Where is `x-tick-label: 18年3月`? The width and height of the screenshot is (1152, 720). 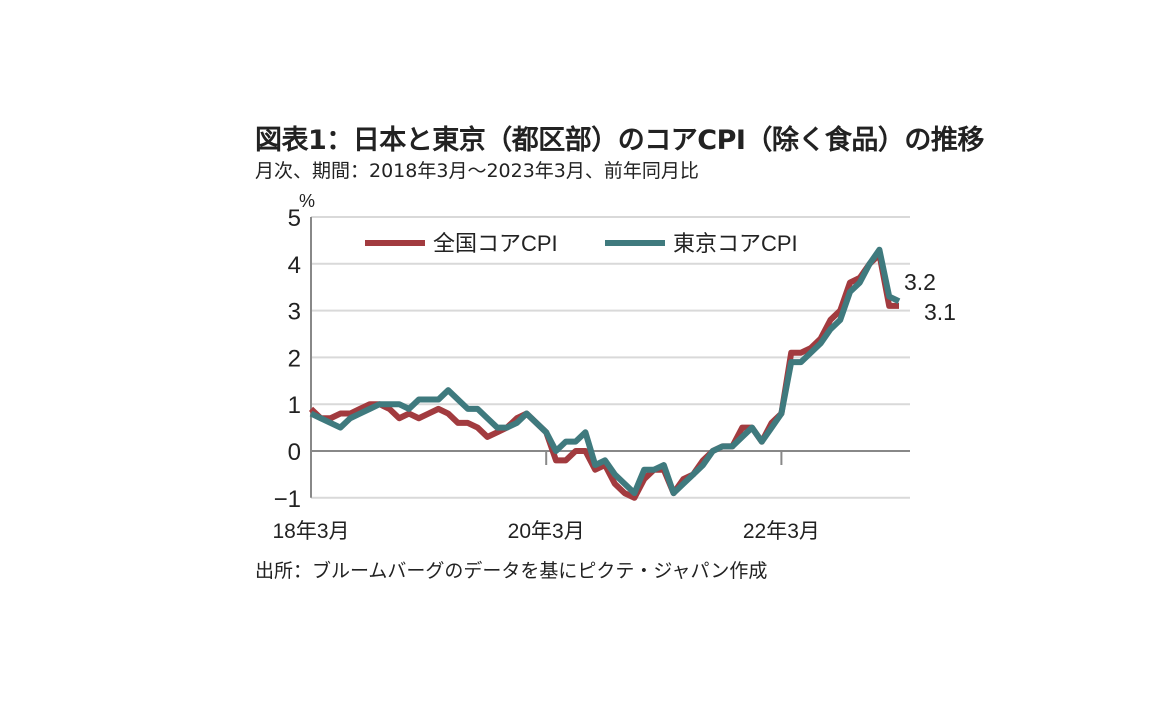
x-tick-label: 18年3月 is located at coordinates (310, 531).